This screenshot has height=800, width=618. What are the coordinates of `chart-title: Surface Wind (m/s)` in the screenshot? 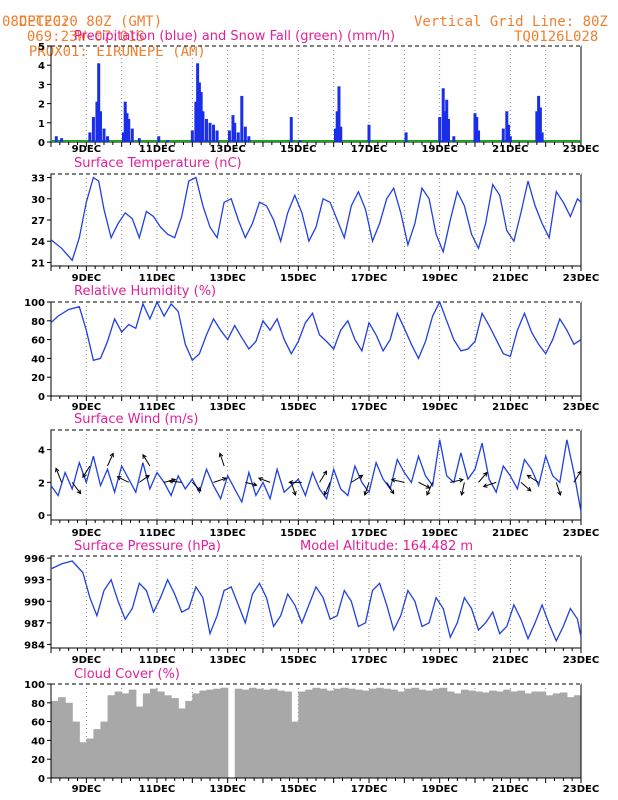 It's located at (136, 419).